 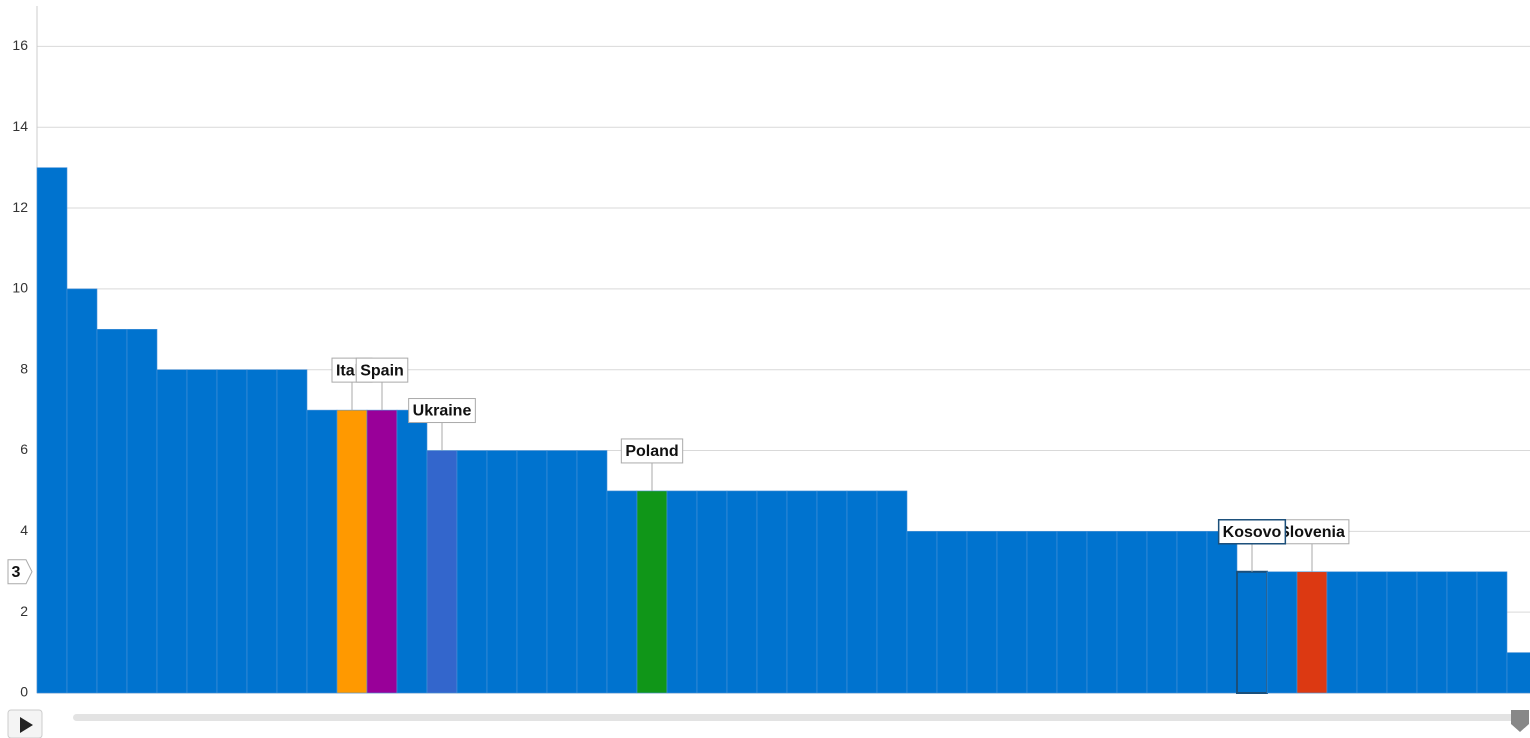 I want to click on bar-label: Kosovo, so click(x=1252, y=545).